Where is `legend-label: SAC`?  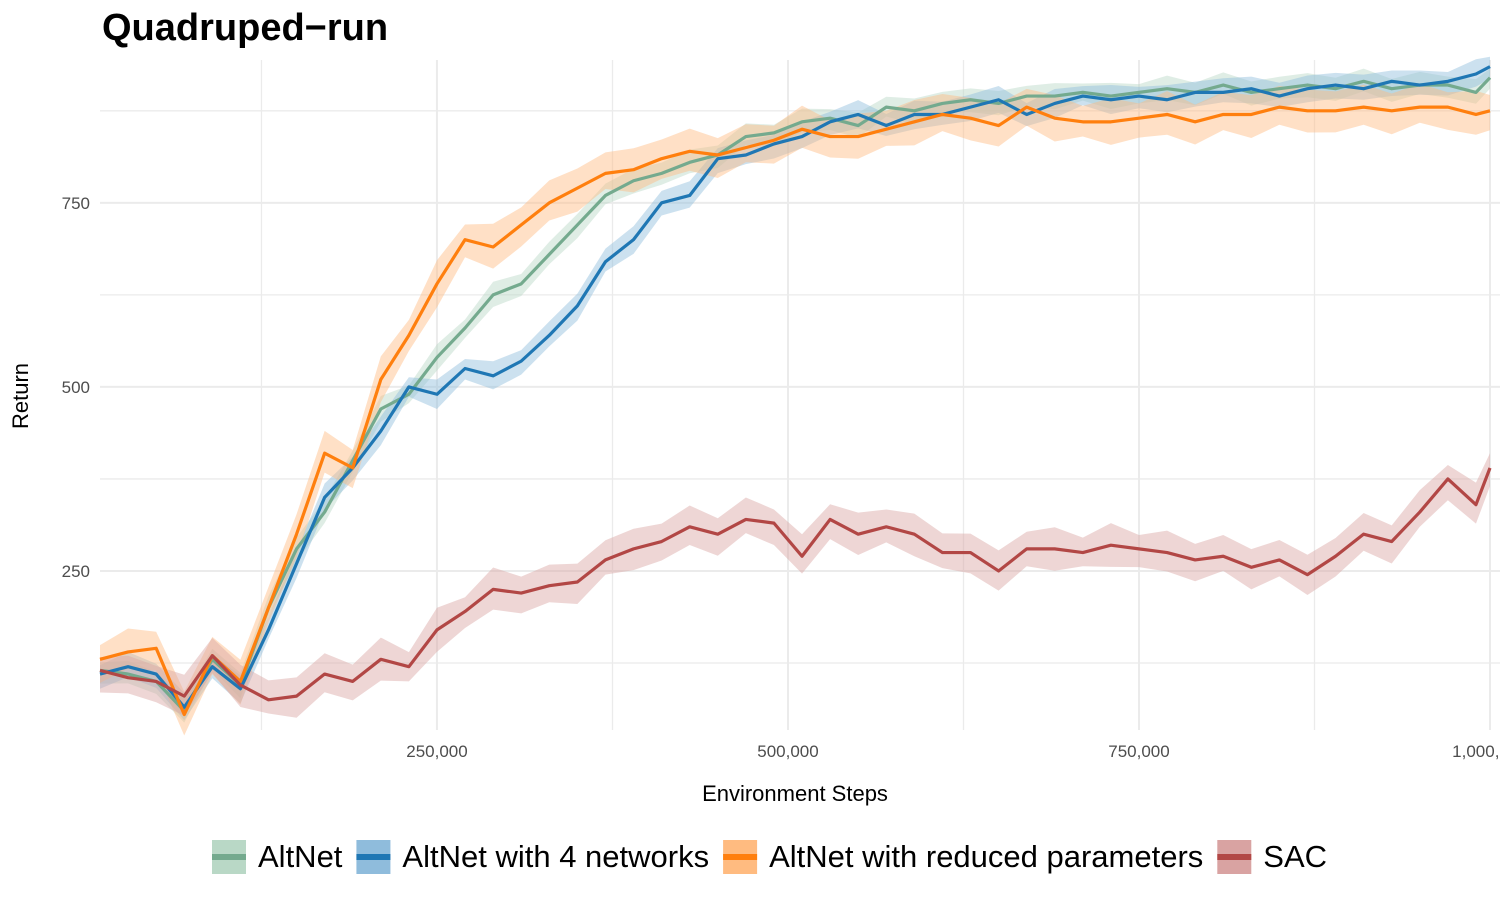 legend-label: SAC is located at coordinates (1295, 856).